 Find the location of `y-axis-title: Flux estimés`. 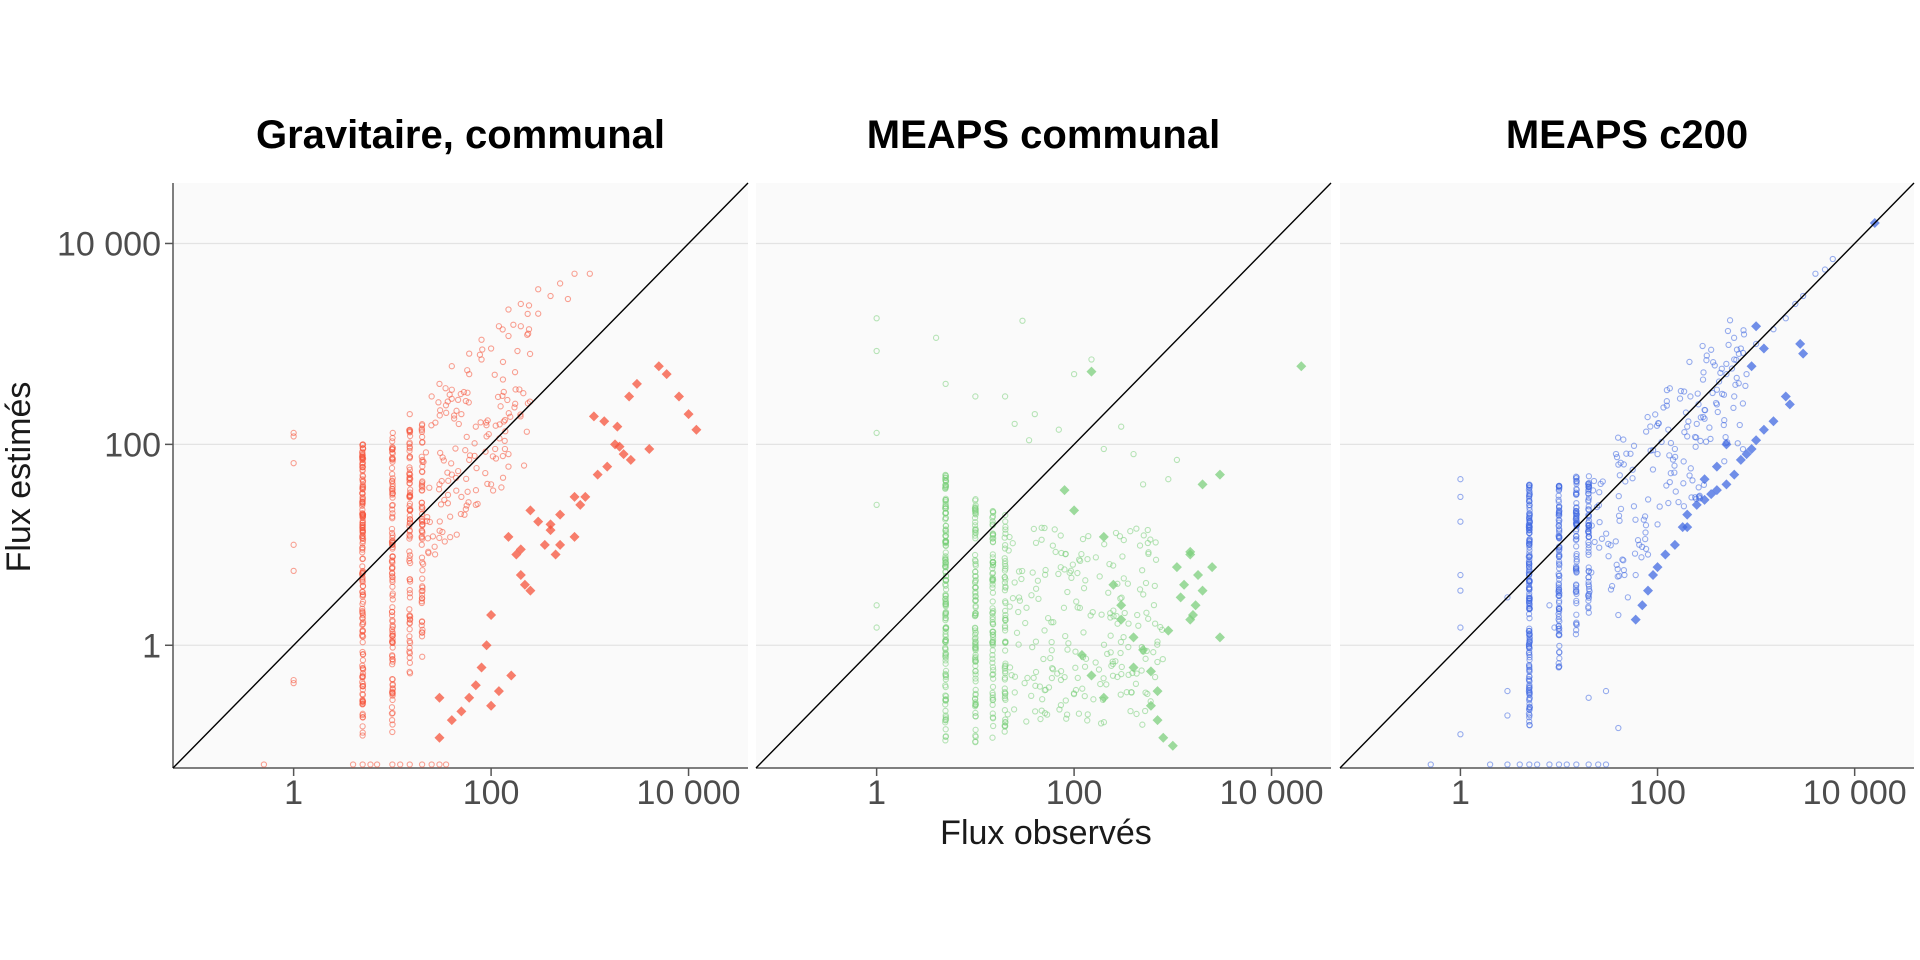

y-axis-title: Flux estimés is located at coordinates (19, 477).